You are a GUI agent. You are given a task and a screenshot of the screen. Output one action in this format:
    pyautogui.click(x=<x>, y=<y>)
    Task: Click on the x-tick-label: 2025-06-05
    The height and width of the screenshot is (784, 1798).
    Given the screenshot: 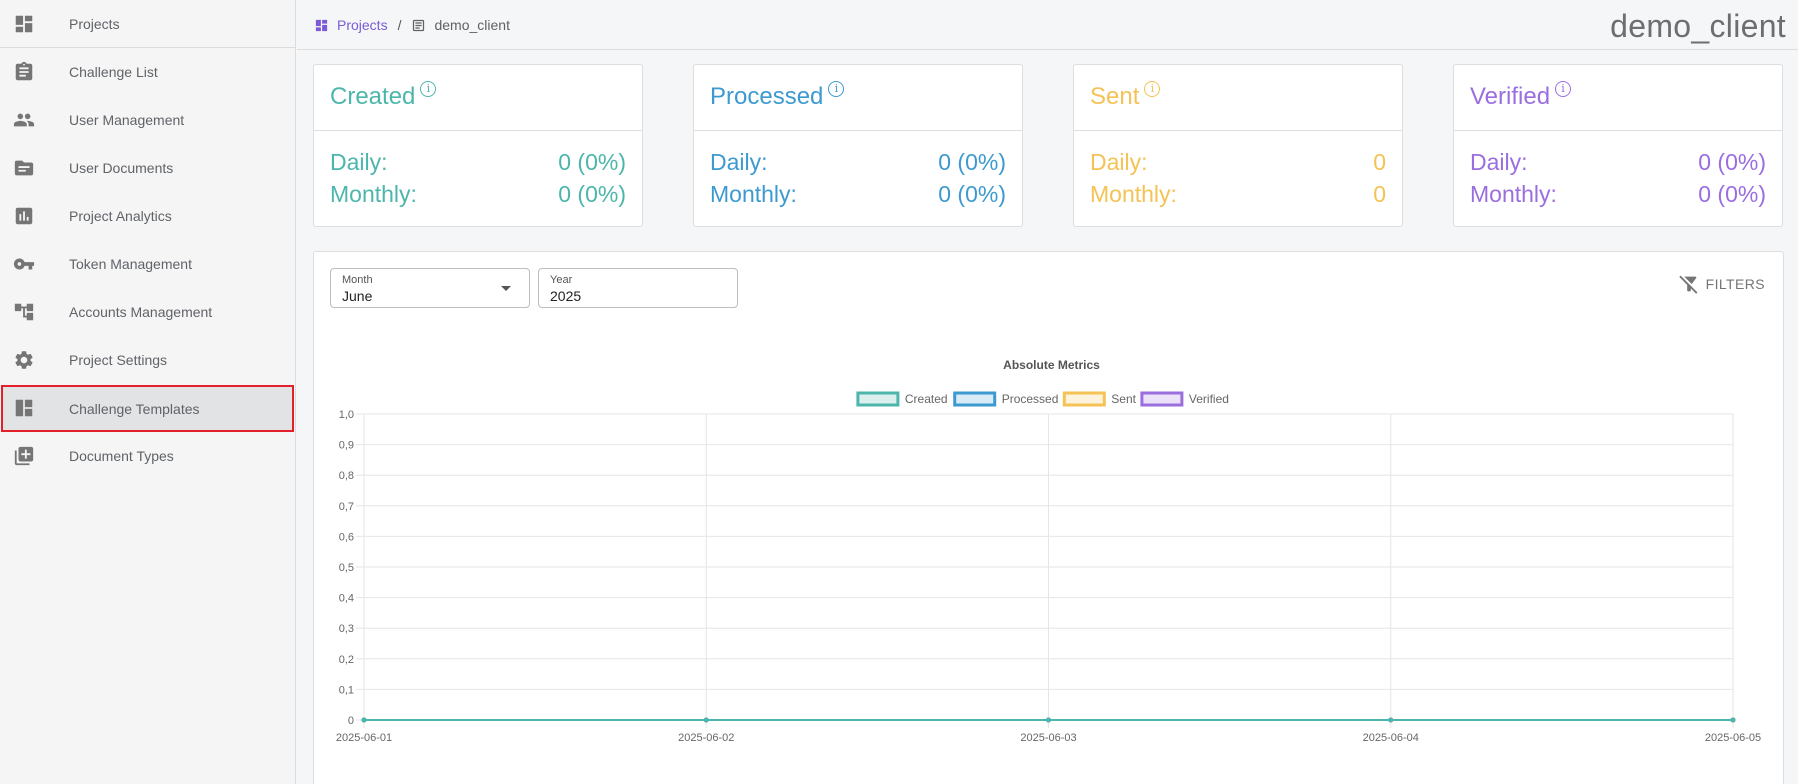 What is the action you would take?
    pyautogui.click(x=1733, y=738)
    